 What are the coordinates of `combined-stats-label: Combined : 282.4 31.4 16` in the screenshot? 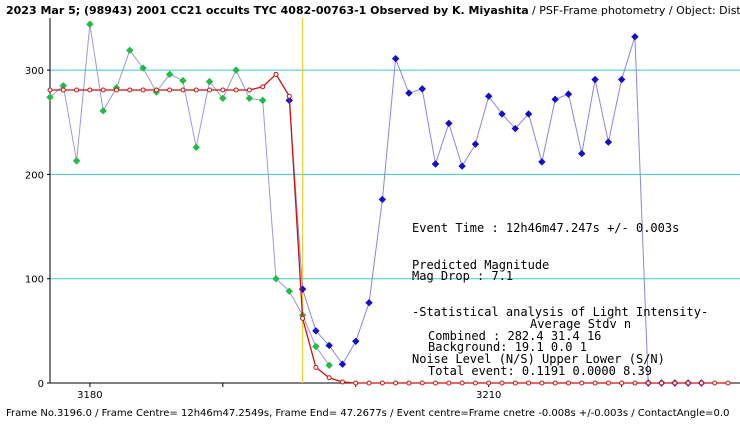 It's located at (514, 336).